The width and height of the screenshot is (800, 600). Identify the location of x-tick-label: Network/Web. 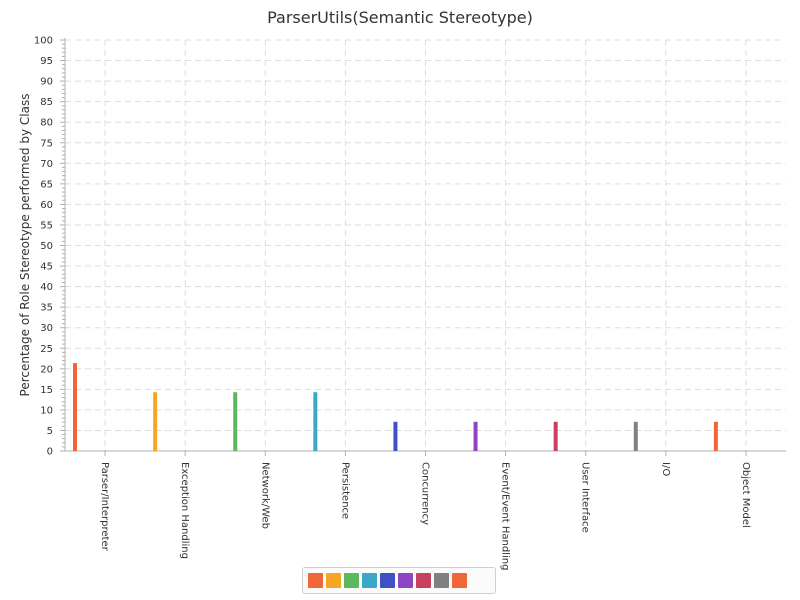
(264, 495).